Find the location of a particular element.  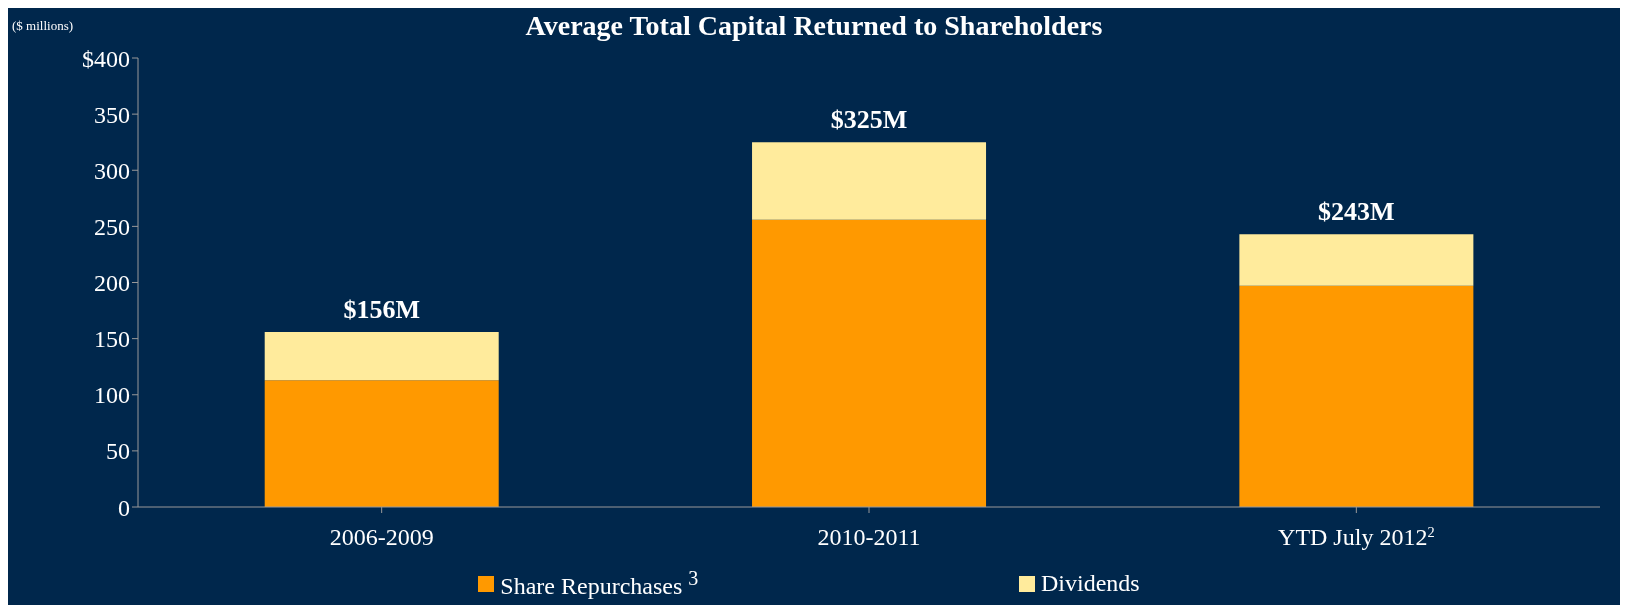

y-tick-label: 250 is located at coordinates (112, 226).